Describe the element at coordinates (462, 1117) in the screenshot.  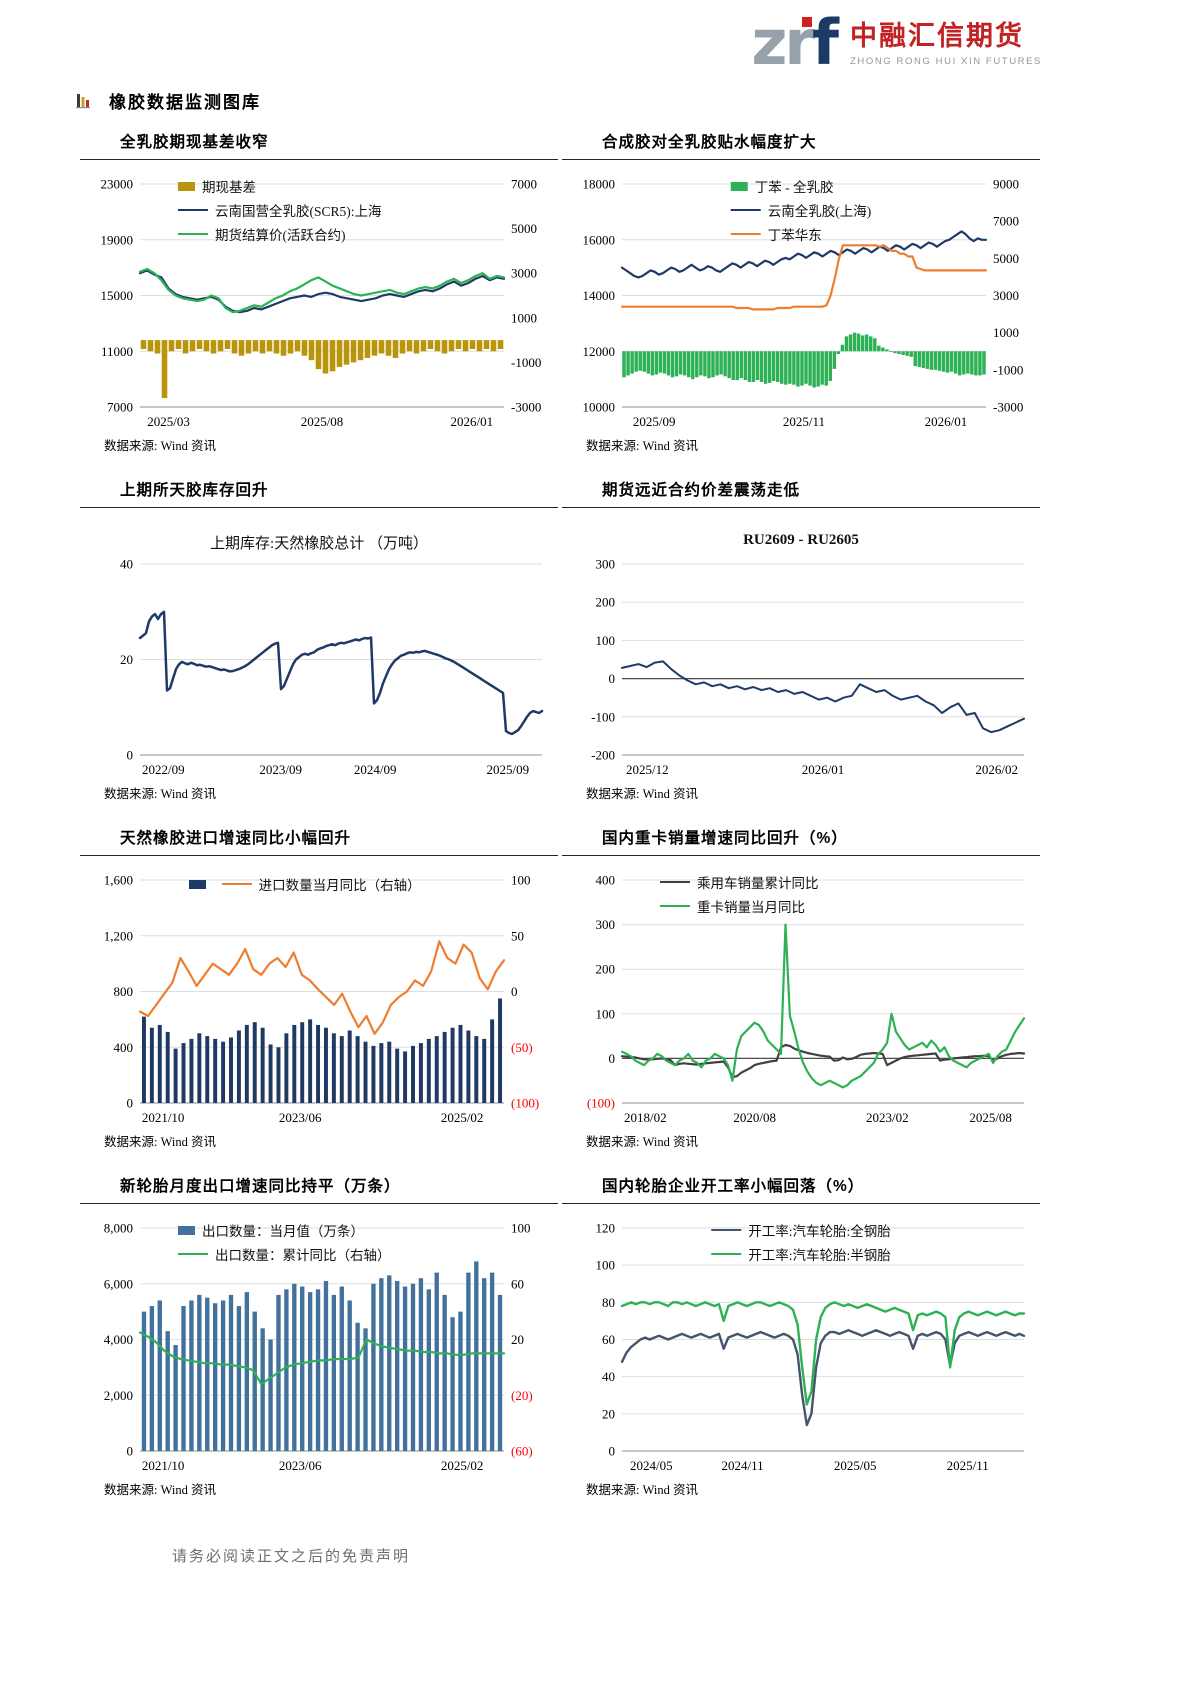
I see `svg-text: 2025/02` at that location.